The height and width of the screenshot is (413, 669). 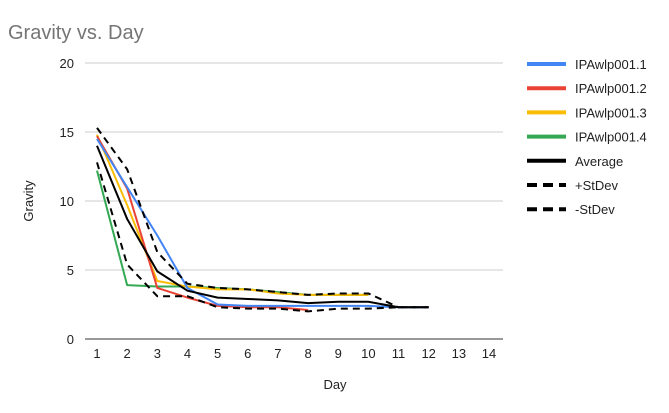 I want to click on y-tick-label: 15, so click(x=67, y=132).